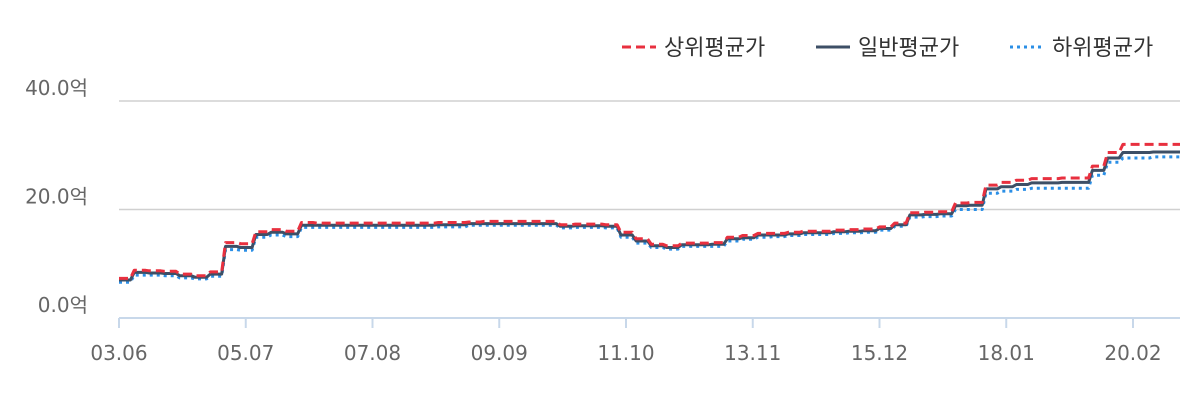 This screenshot has width=1200, height=400. I want to click on legend-item-lower: 하위평균가, so click(1081, 48).